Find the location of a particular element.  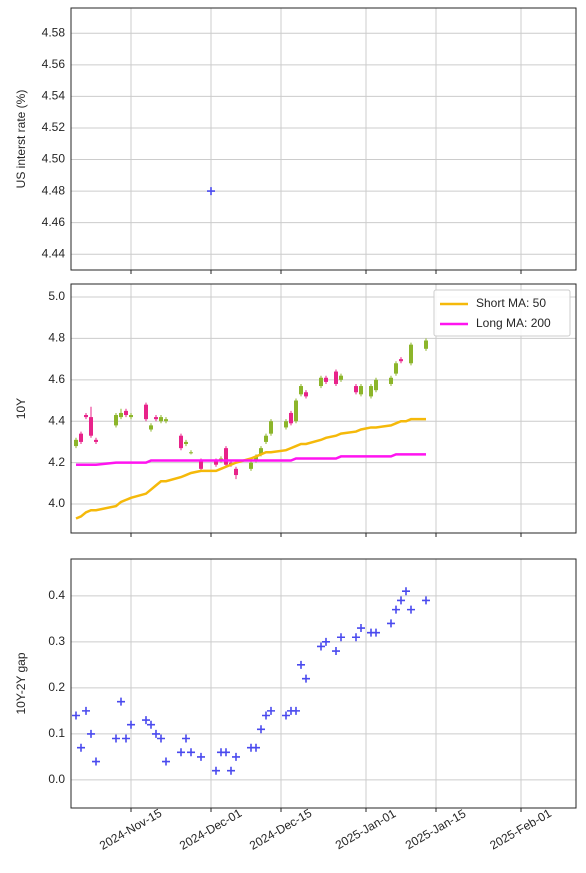

y-tick-label: 0.2 is located at coordinates (56, 687).